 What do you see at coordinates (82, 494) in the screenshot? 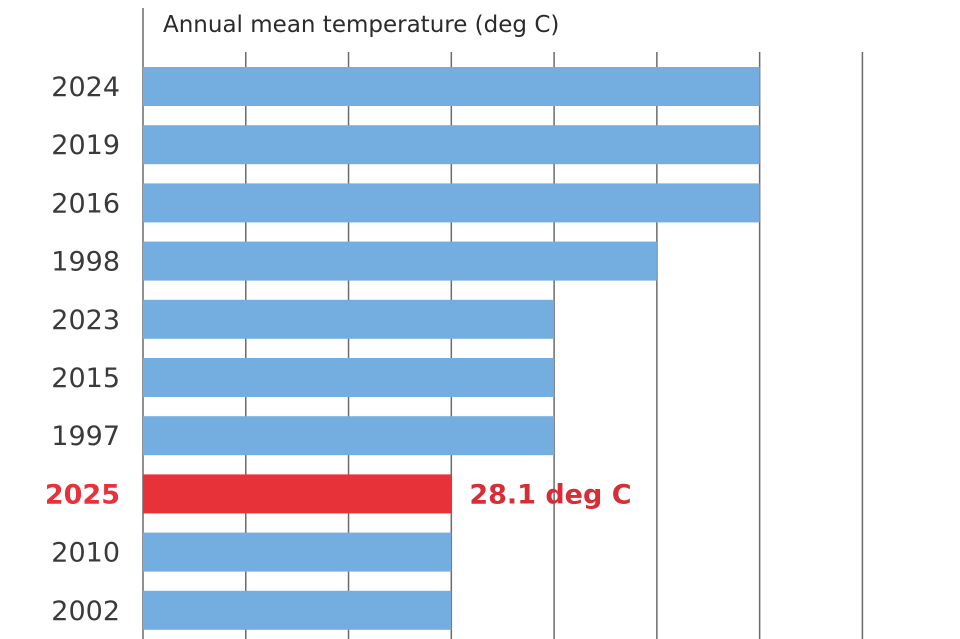
I see `category-label-2025: 2025` at bounding box center [82, 494].